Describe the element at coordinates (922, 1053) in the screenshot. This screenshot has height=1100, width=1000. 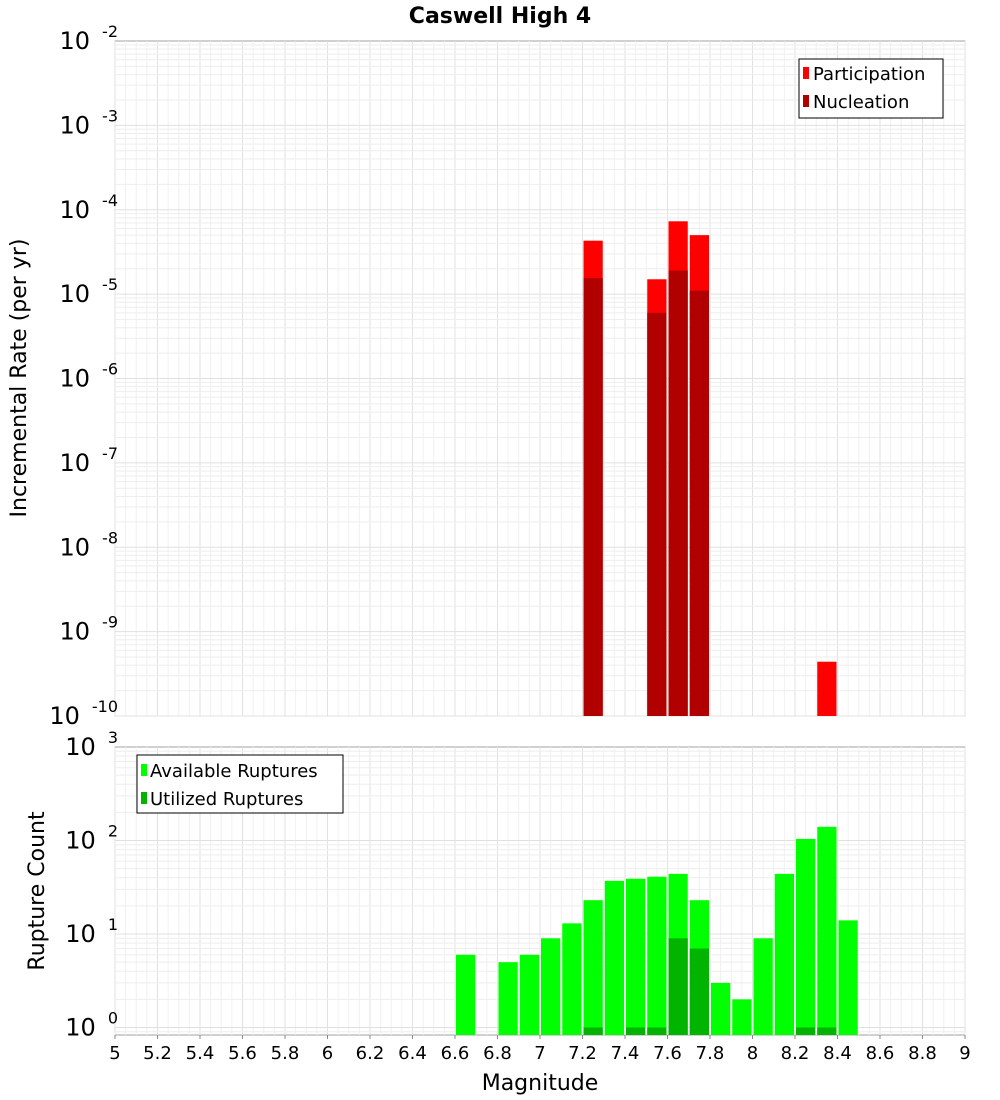
I see `x-tick-label: 8.8` at that location.